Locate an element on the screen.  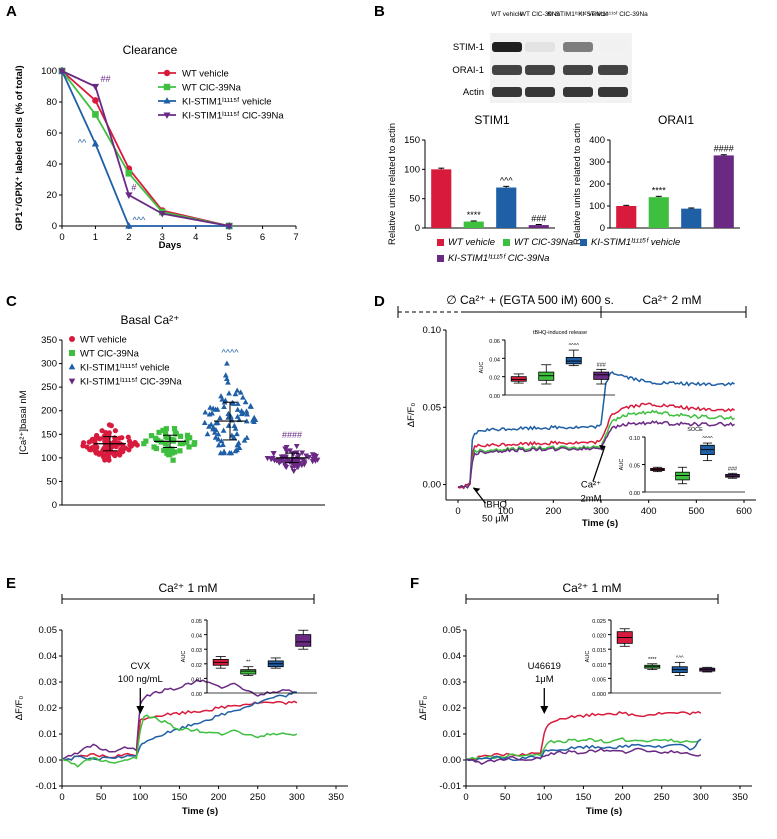
x-tick-label: 600 is located at coordinates (744, 511).